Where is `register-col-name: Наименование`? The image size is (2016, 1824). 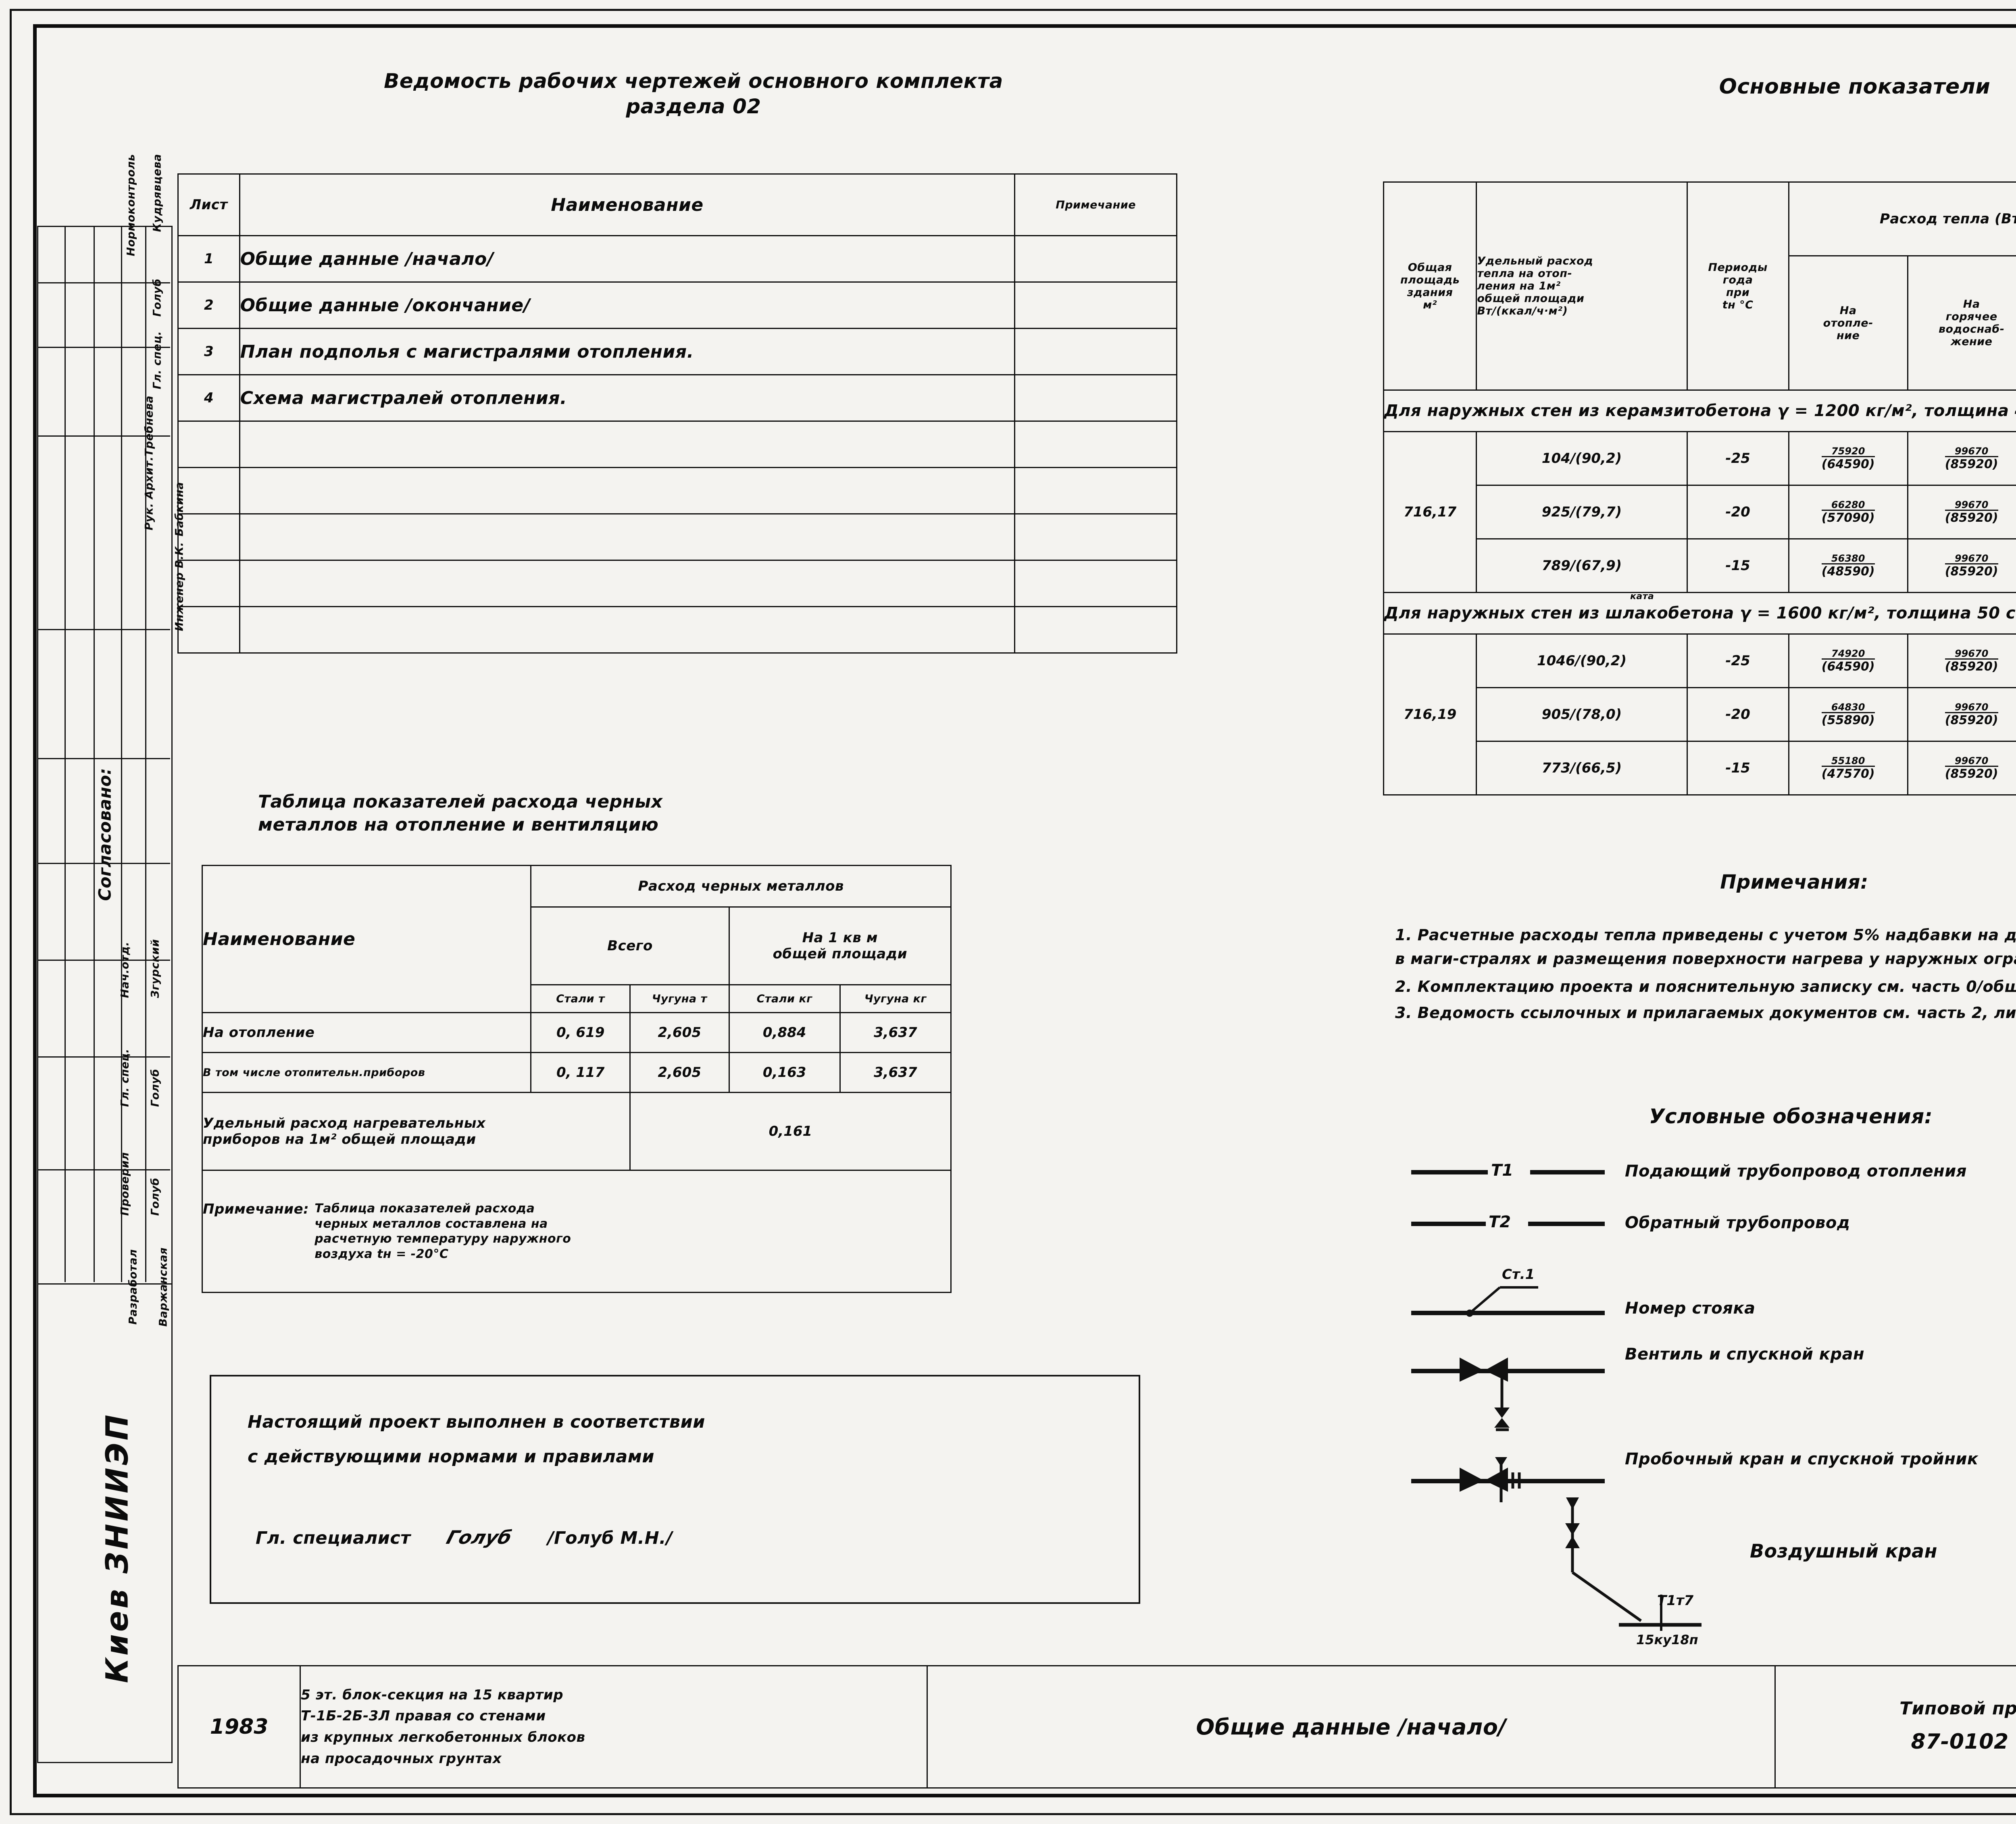 register-col-name: Наименование is located at coordinates (627, 204).